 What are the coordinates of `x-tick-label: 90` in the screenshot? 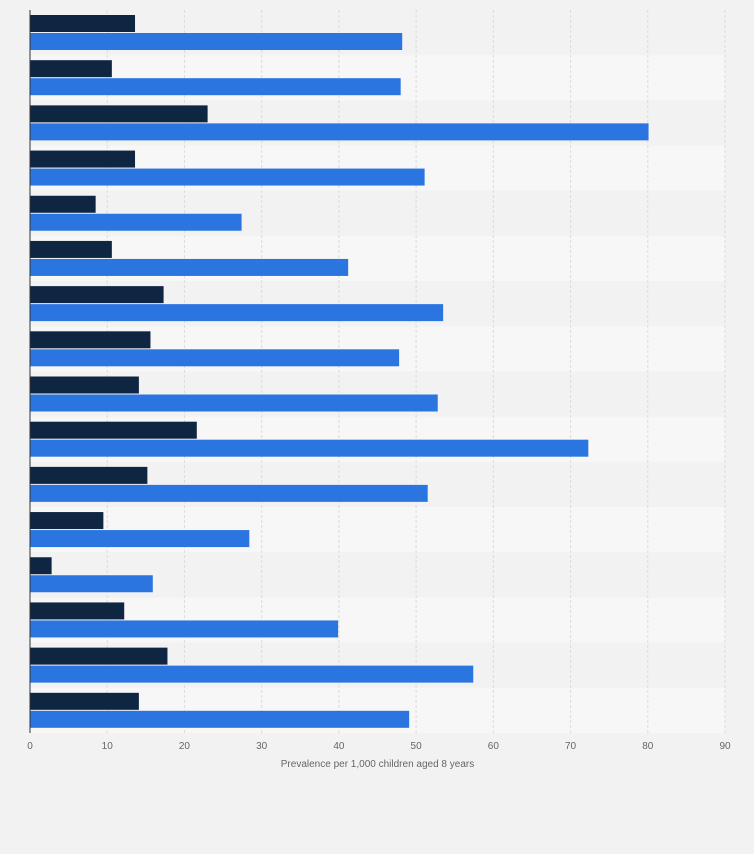 It's located at (725, 746).